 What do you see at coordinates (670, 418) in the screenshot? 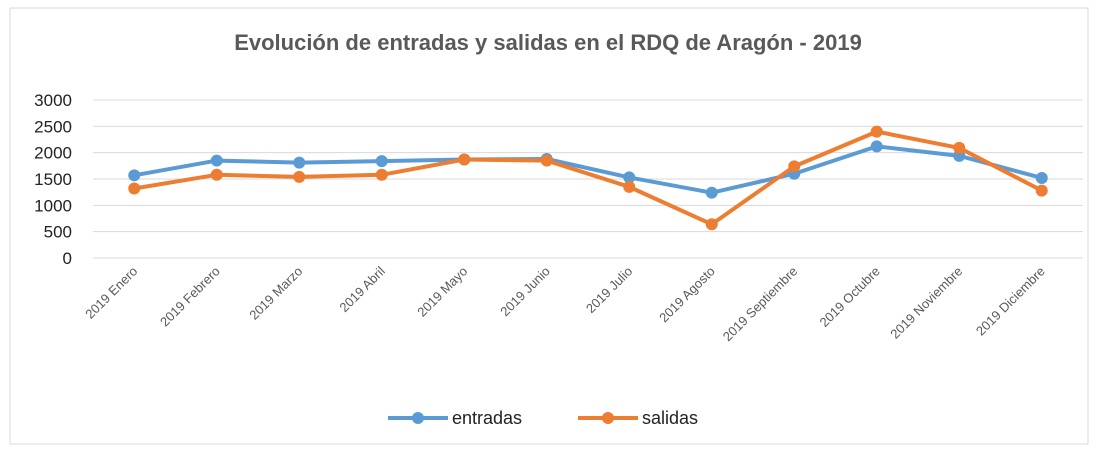
I see `legend-label: salidas` at bounding box center [670, 418].